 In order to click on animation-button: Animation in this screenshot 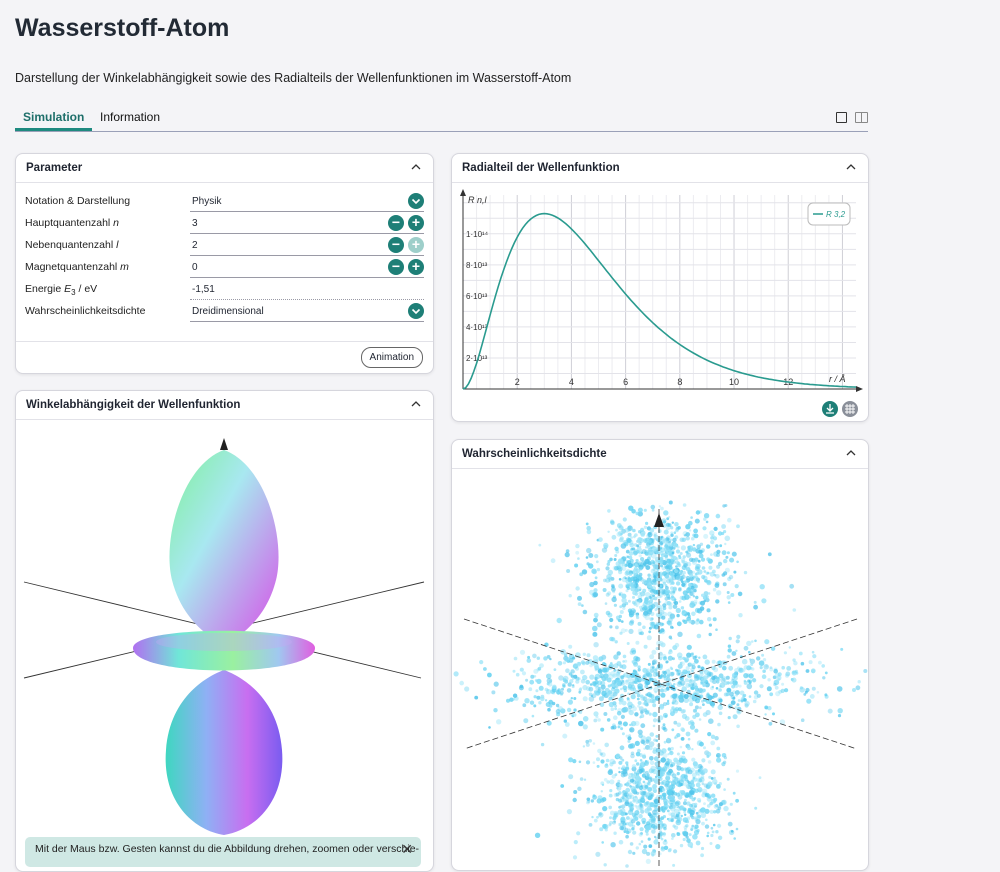, I will do `click(391, 357)`.